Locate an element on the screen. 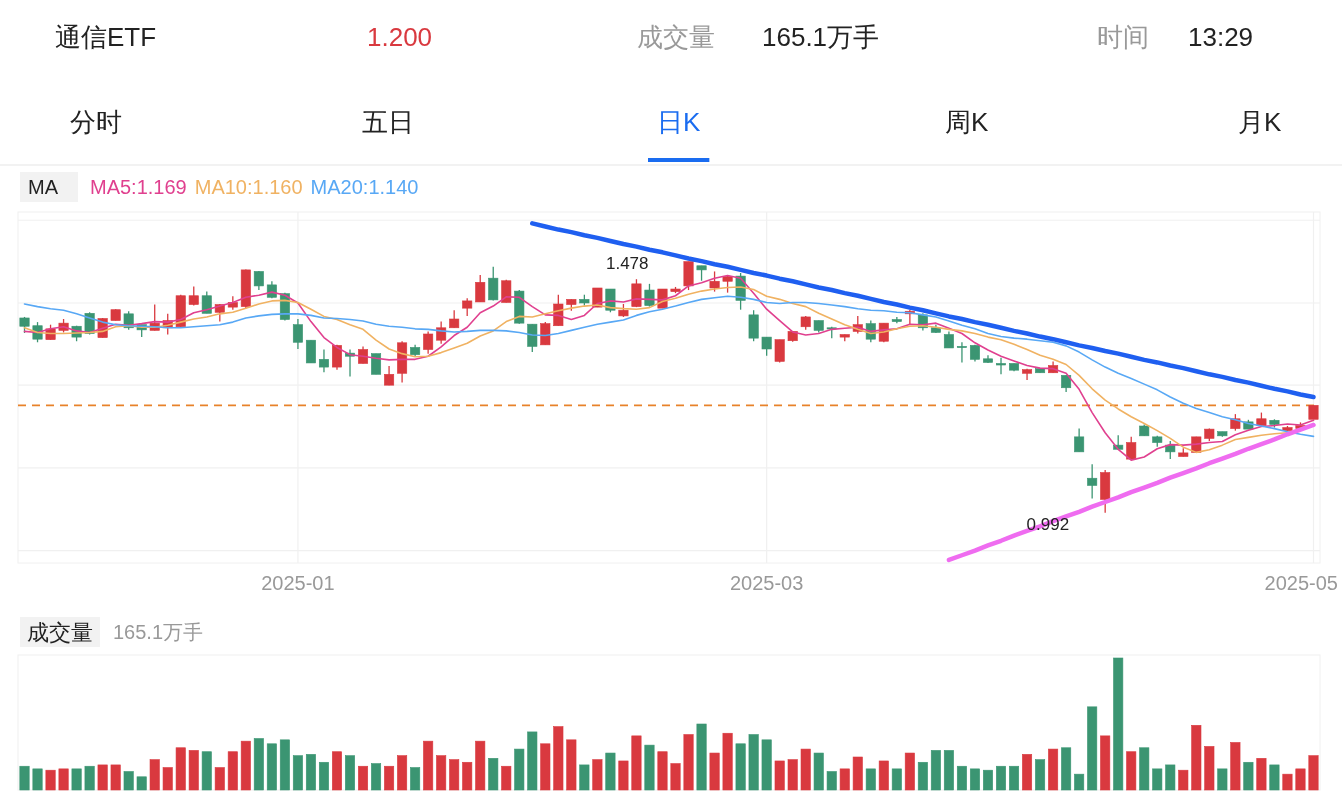 Image resolution: width=1342 pixels, height=804 pixels. text: 成交量 is located at coordinates (676, 37).